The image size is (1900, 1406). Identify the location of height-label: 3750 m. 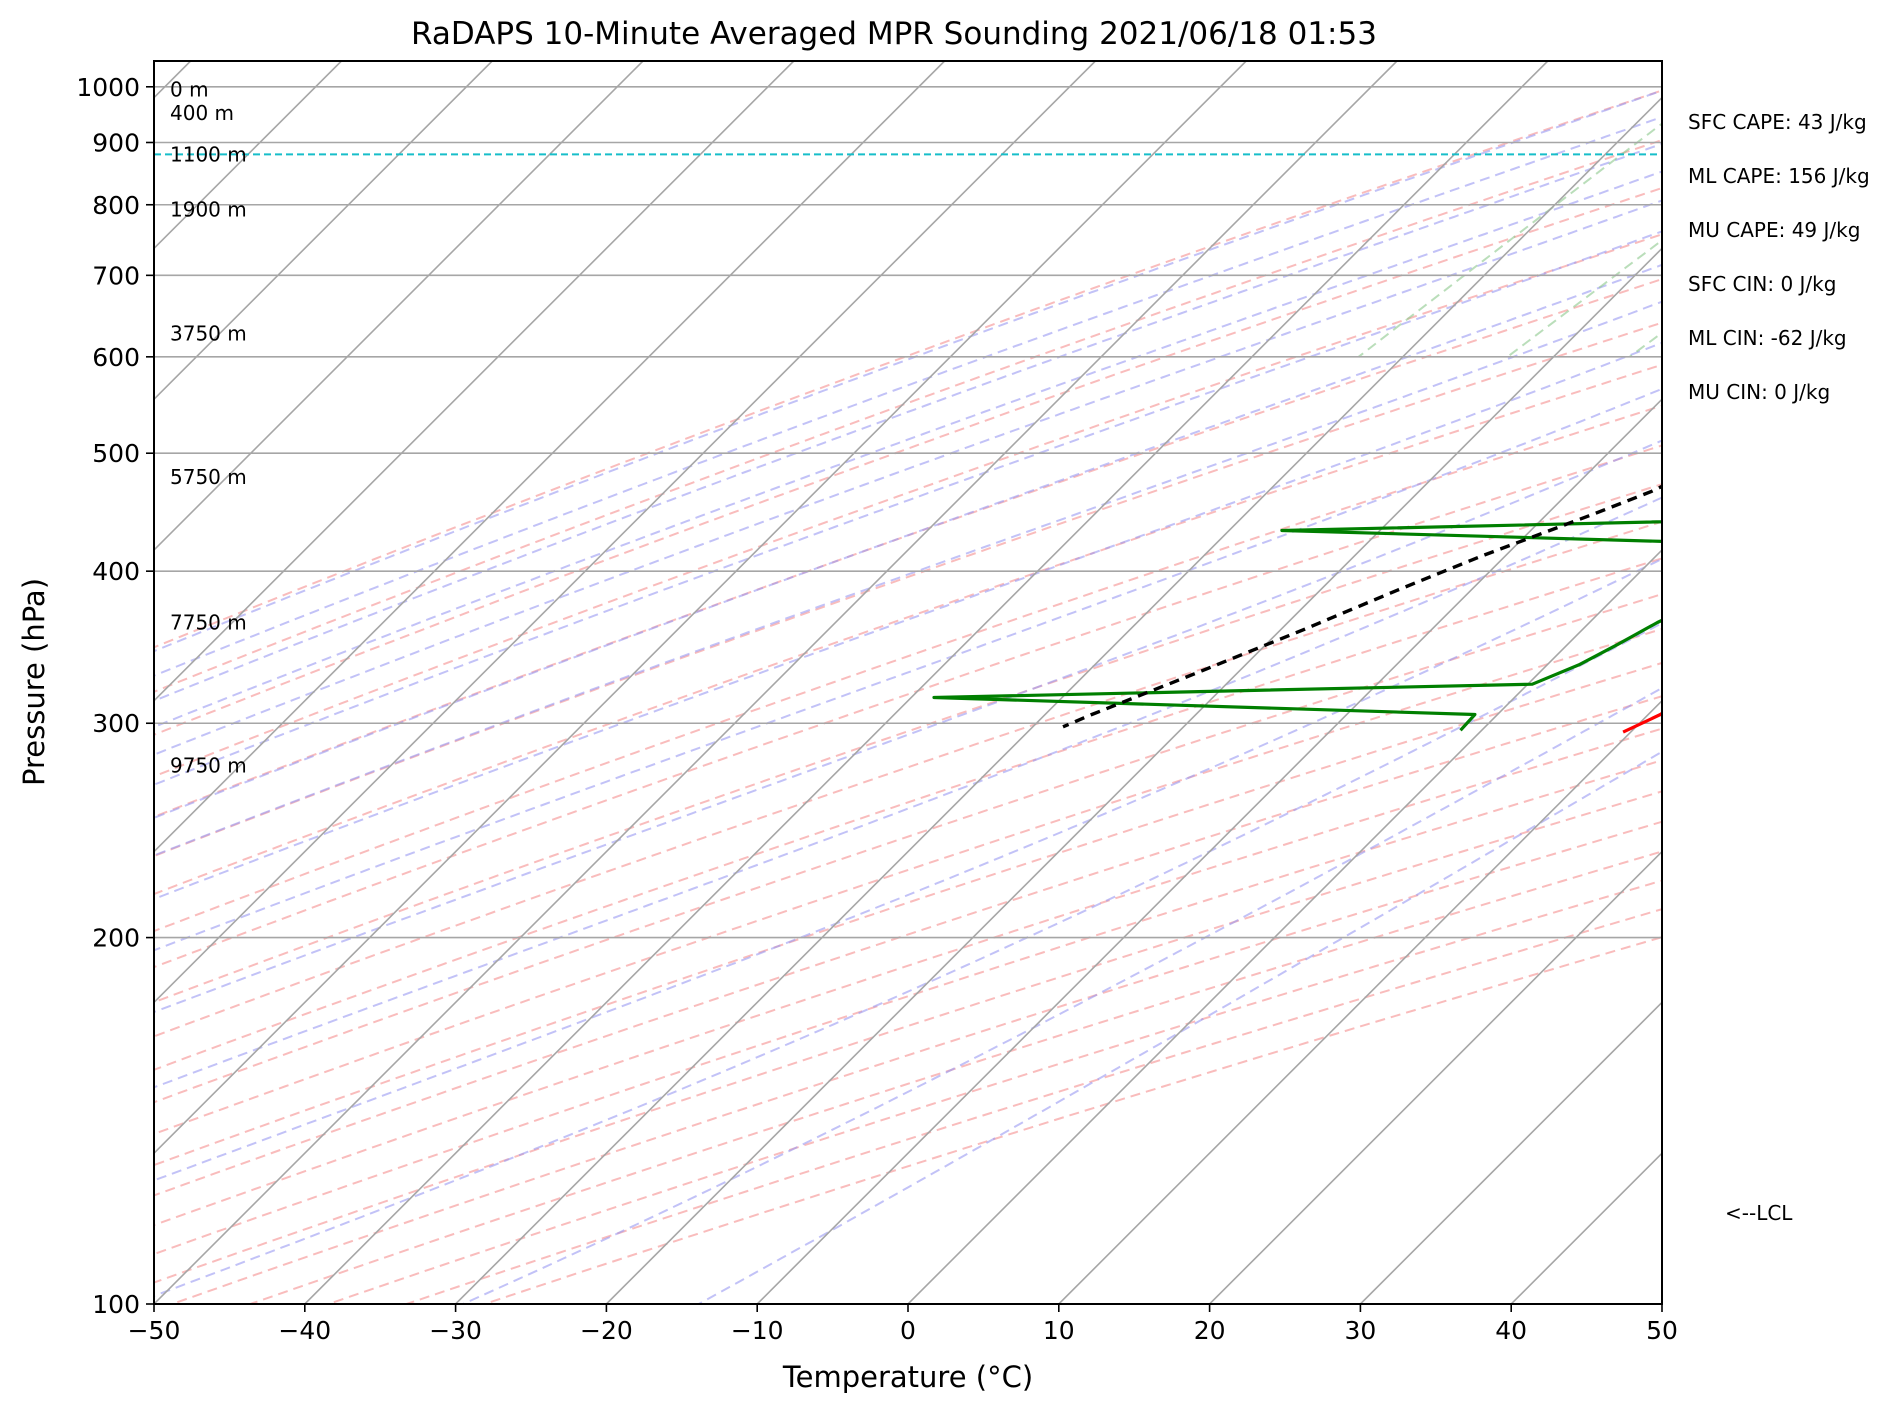
(208, 334).